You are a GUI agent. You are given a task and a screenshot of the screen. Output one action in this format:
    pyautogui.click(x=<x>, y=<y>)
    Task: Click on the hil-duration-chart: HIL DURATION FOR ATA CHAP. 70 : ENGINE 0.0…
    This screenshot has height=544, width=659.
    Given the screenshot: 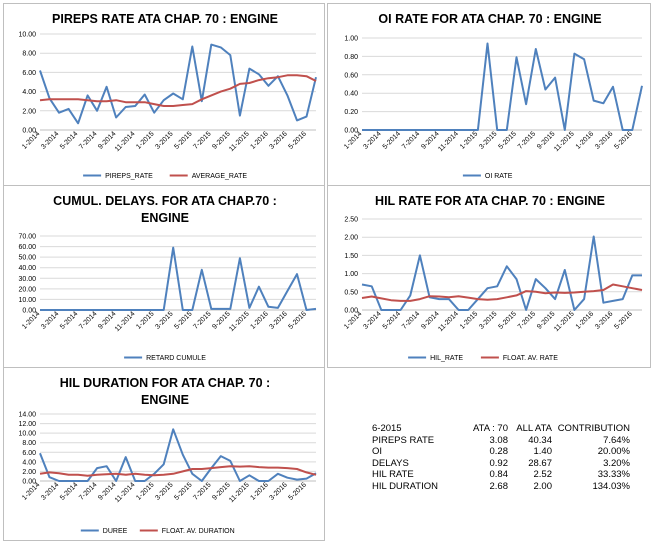 What is the action you would take?
    pyautogui.click(x=167, y=455)
    